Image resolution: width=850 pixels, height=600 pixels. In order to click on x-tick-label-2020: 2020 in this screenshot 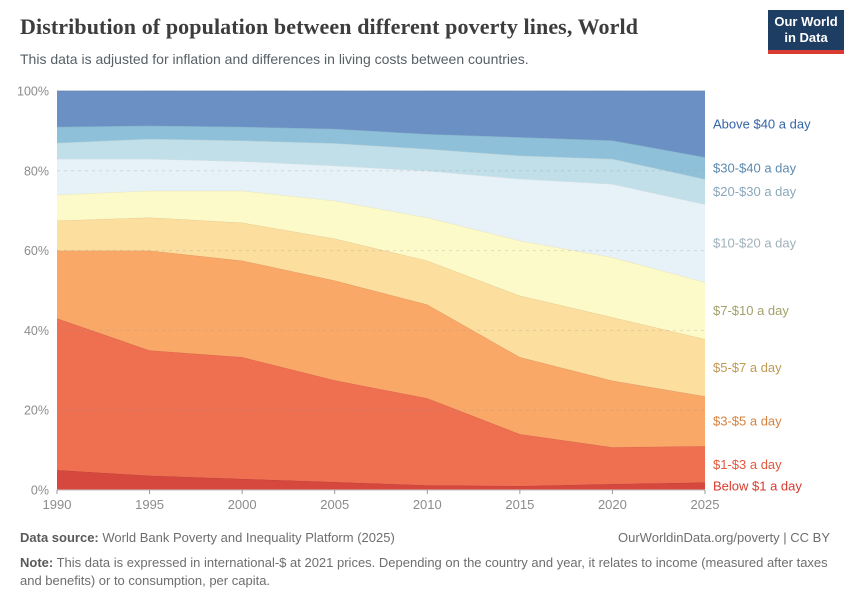, I will do `click(612, 504)`.